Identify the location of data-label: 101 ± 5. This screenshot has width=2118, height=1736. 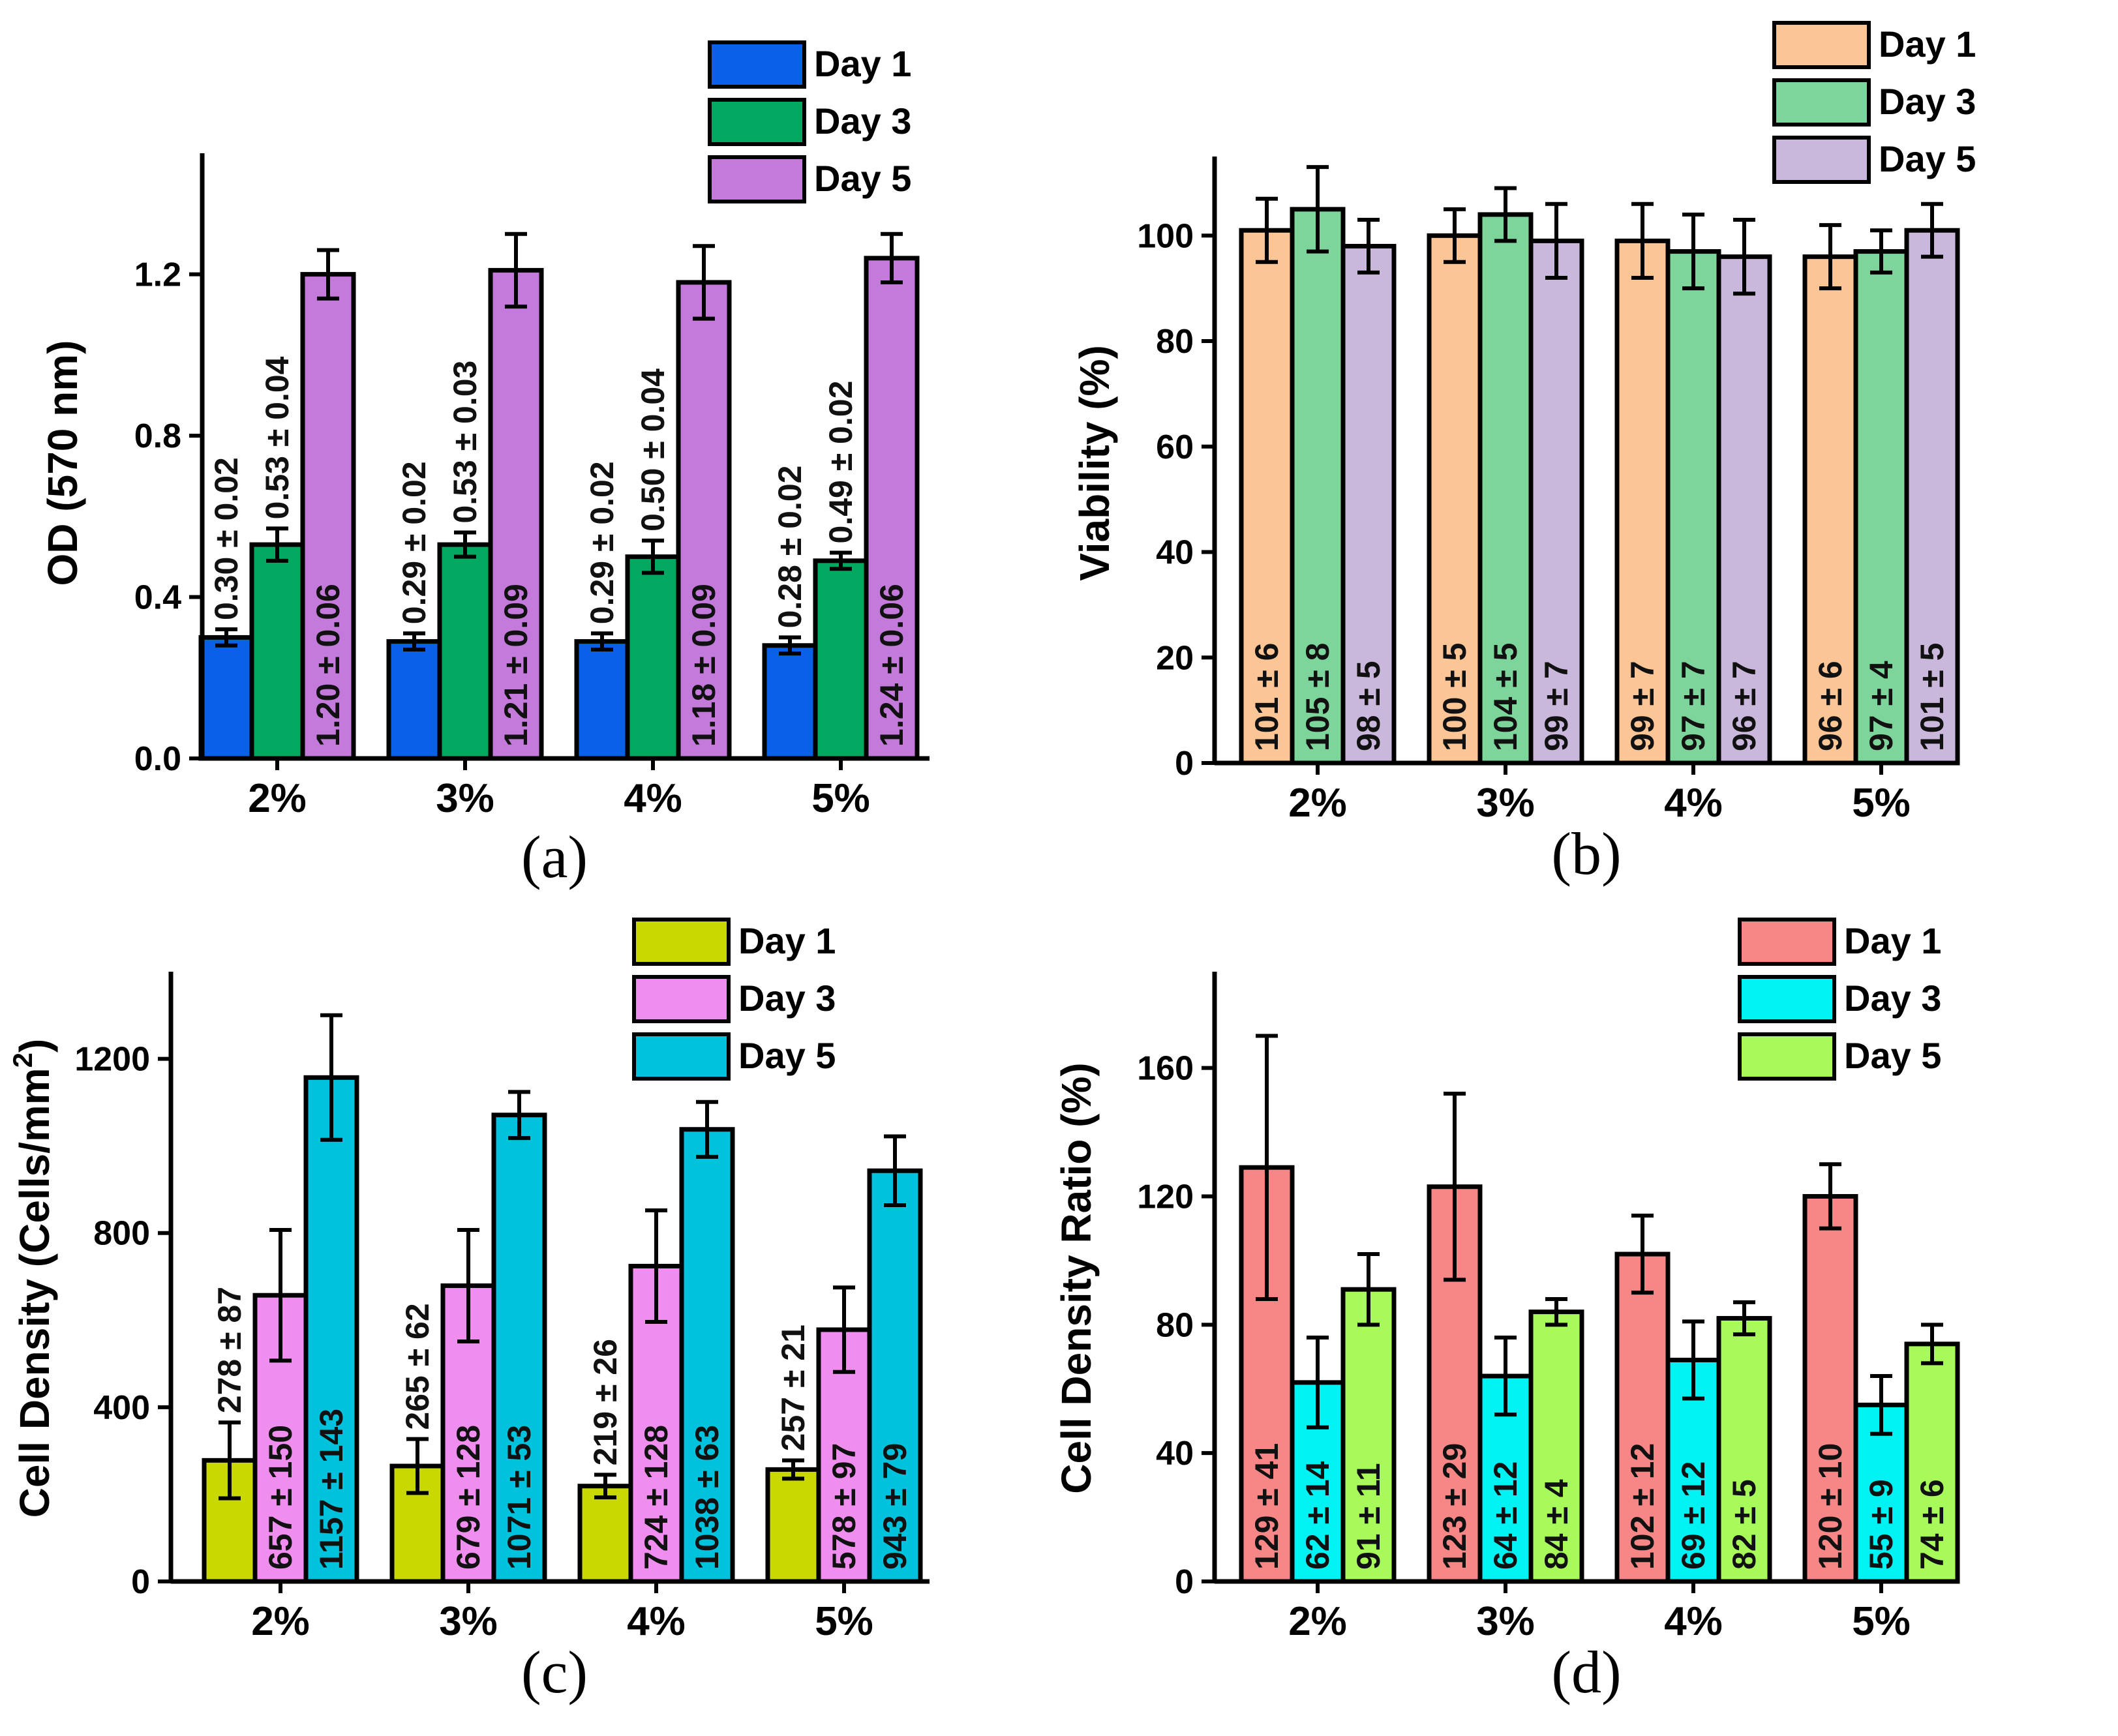
(1932, 697).